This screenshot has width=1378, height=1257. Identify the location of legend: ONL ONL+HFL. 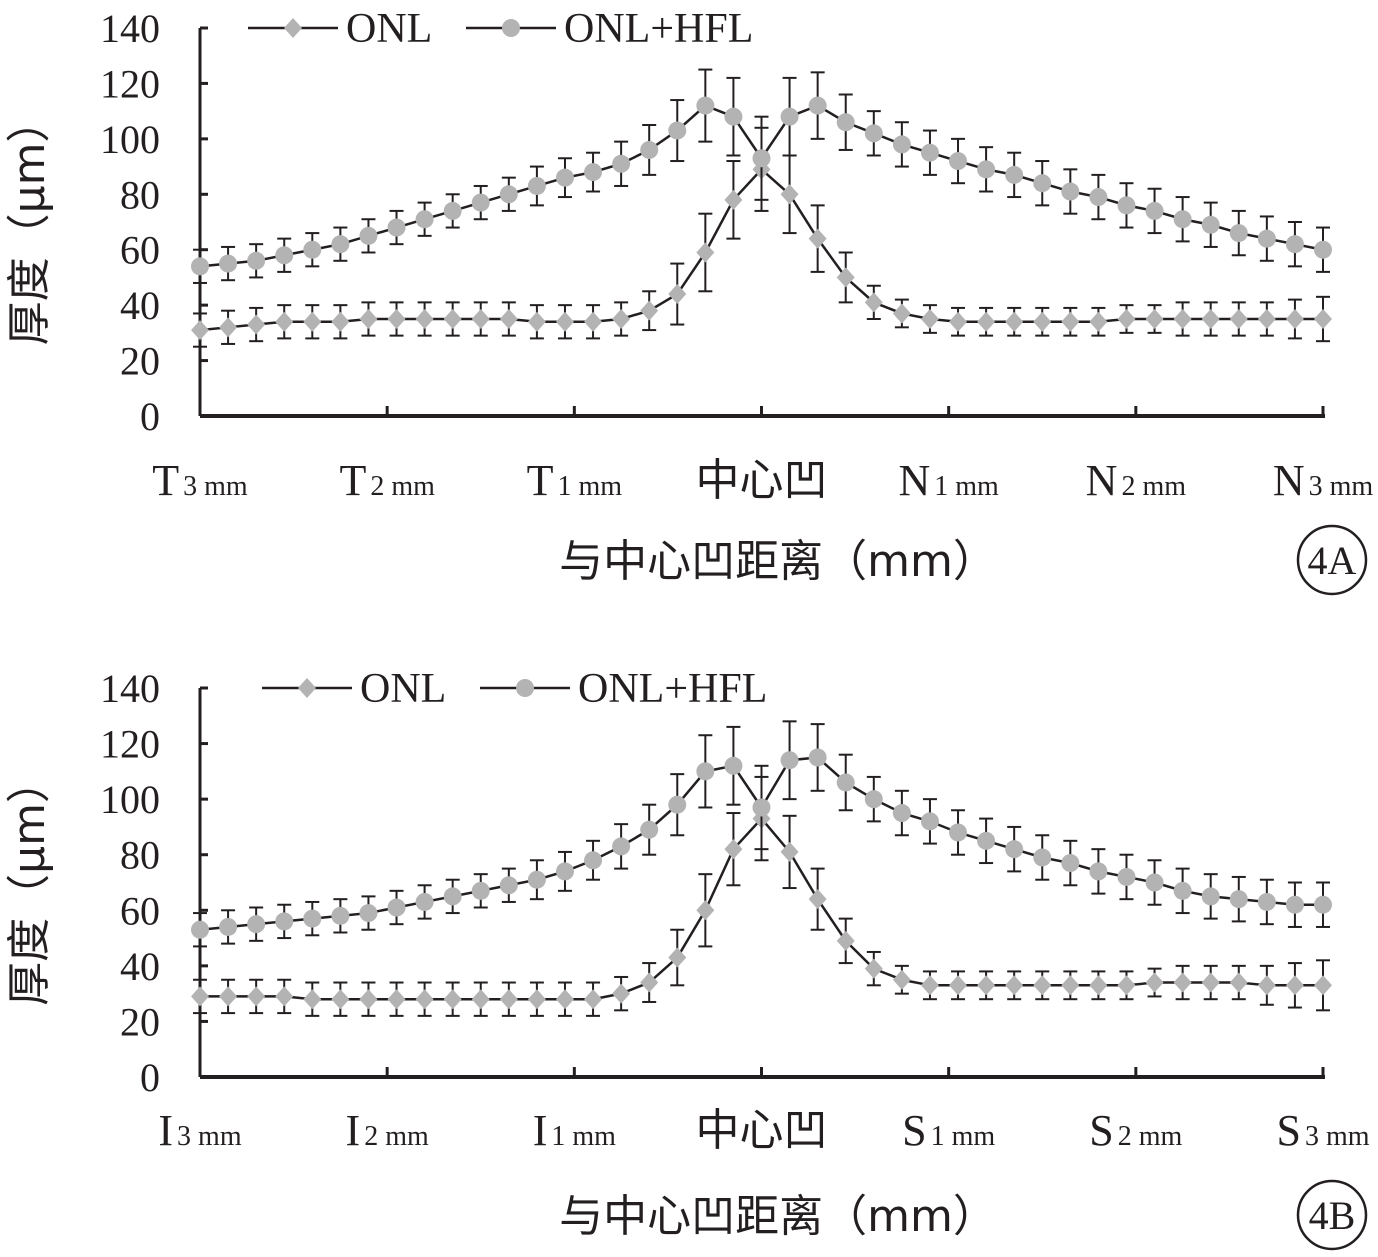
(514, 689).